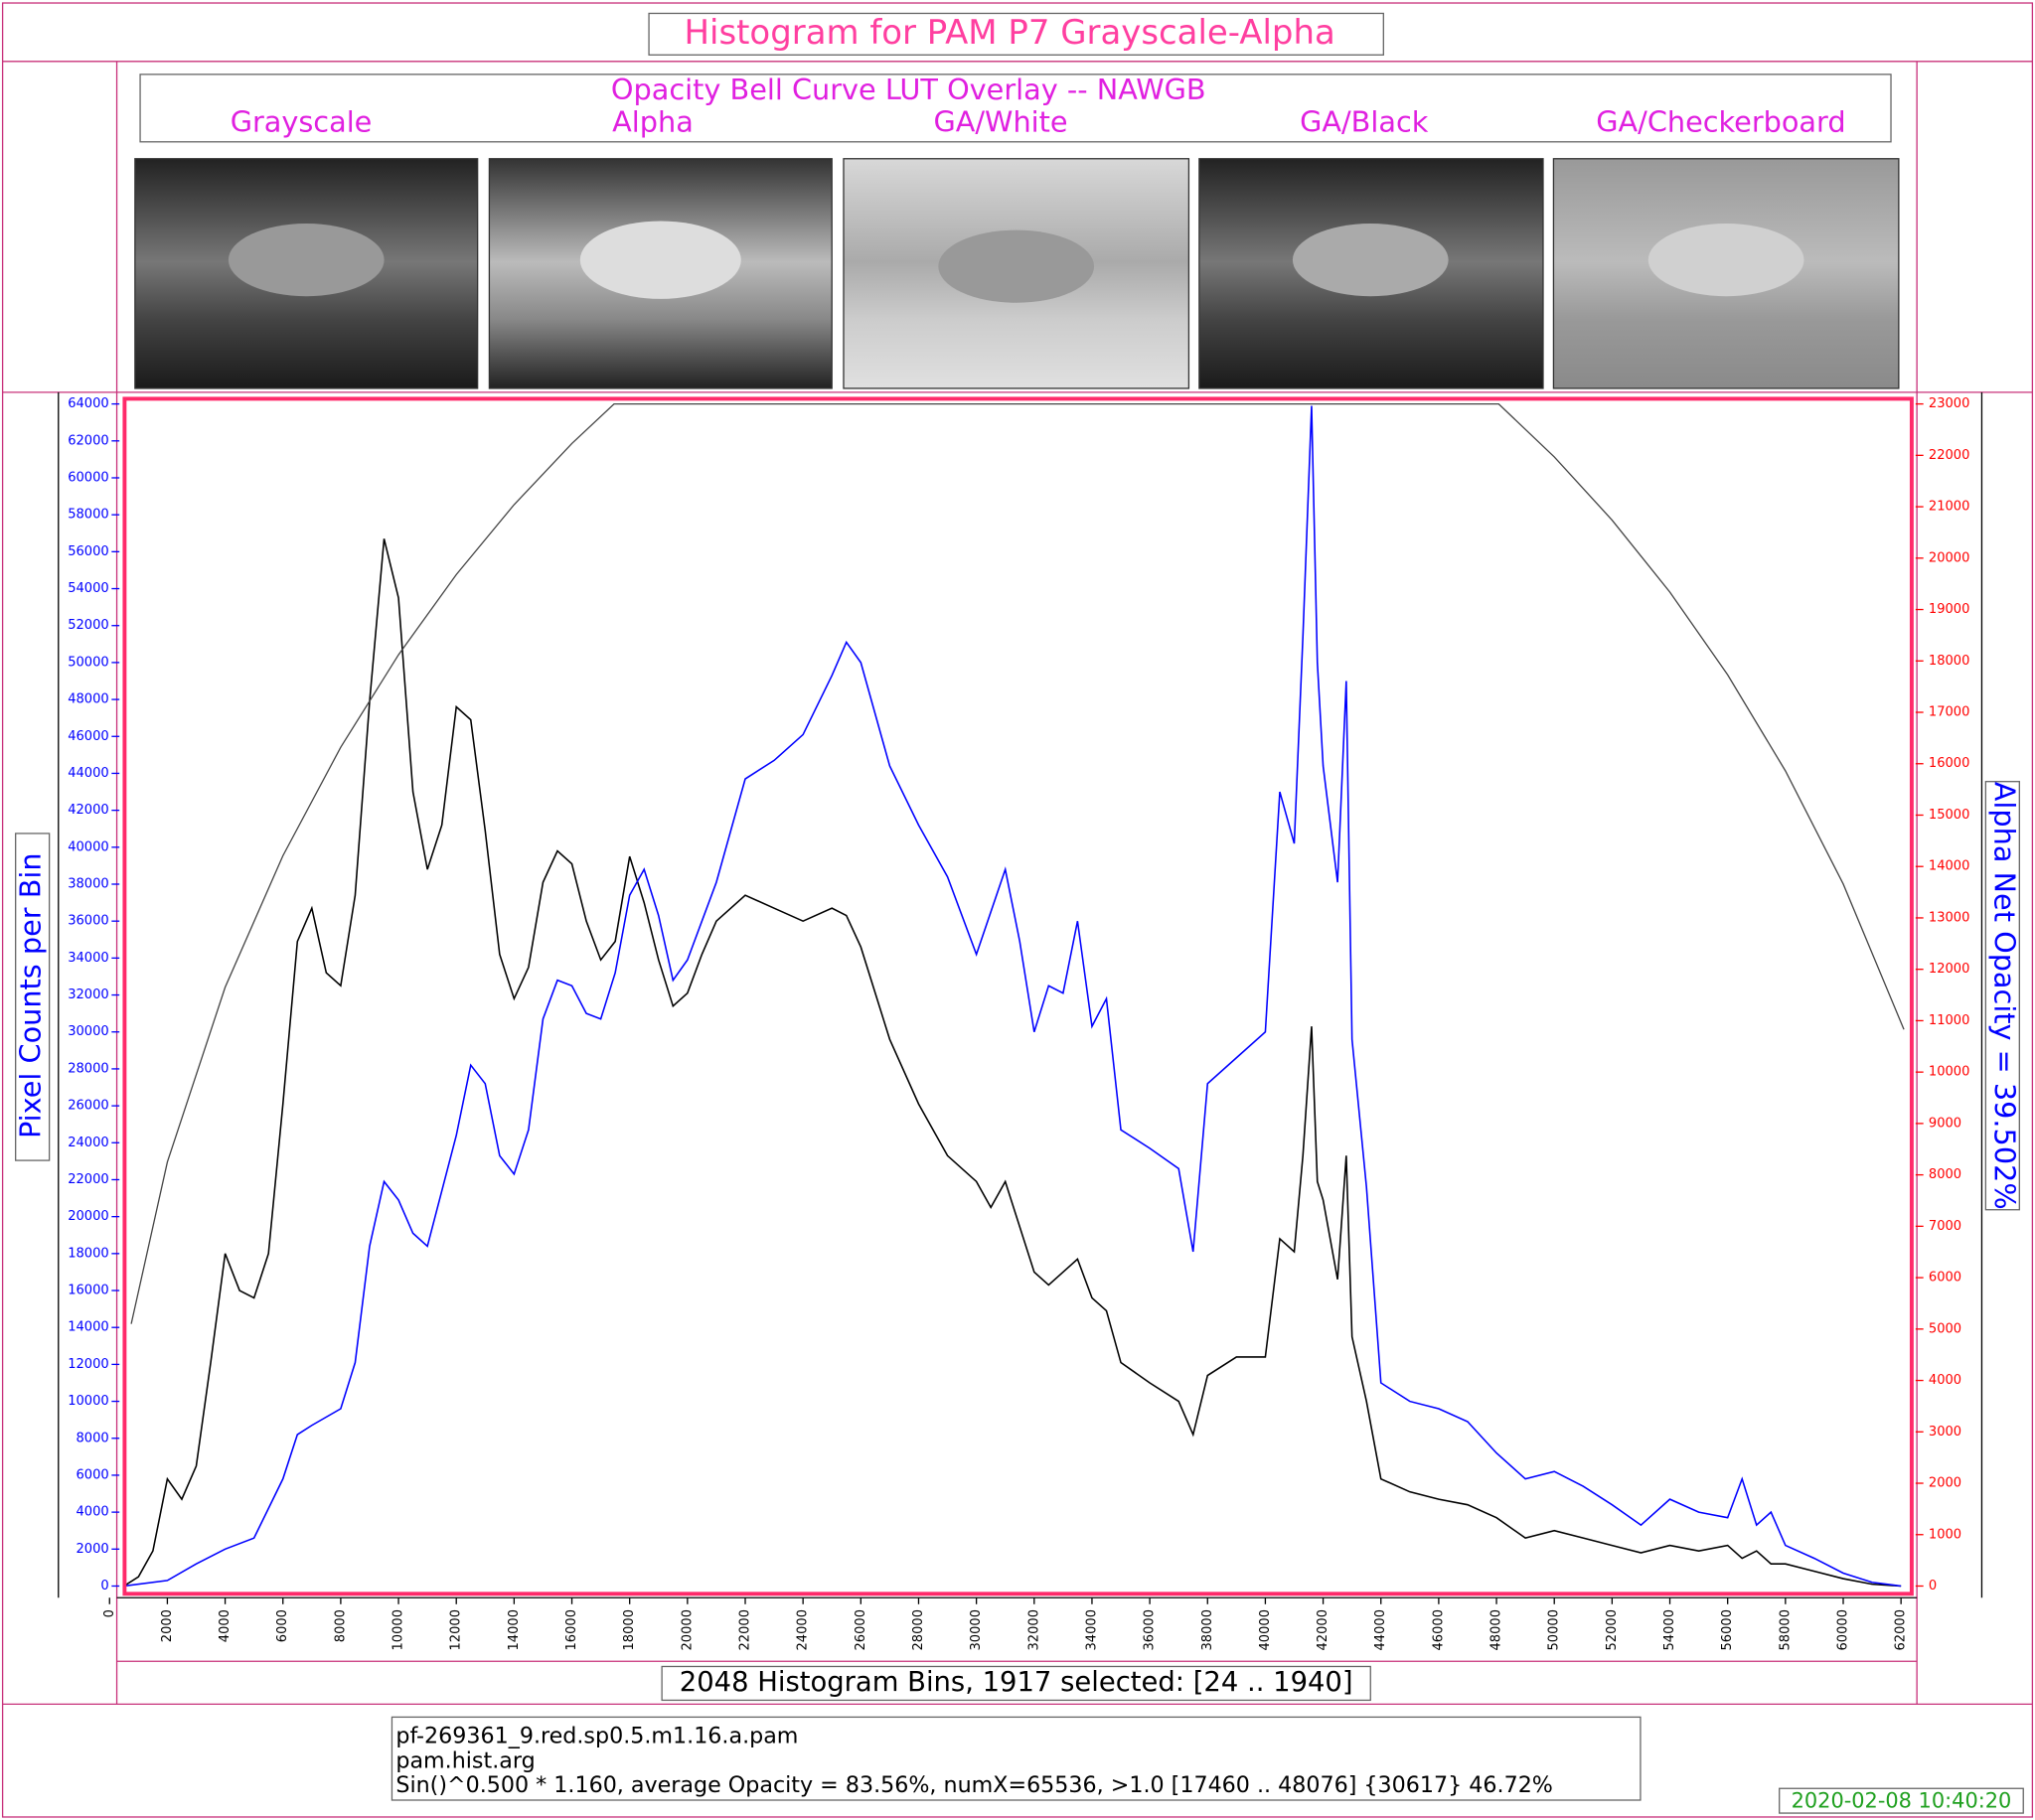 The image size is (2035, 1820). What do you see at coordinates (1949, 1072) in the screenshot?
I see `y2-tick-label: 10000` at bounding box center [1949, 1072].